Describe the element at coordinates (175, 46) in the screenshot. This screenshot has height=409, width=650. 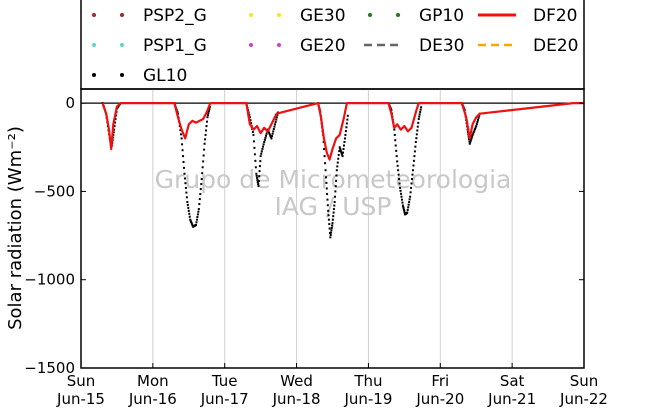
I see `legend-label: PSP1_G` at that location.